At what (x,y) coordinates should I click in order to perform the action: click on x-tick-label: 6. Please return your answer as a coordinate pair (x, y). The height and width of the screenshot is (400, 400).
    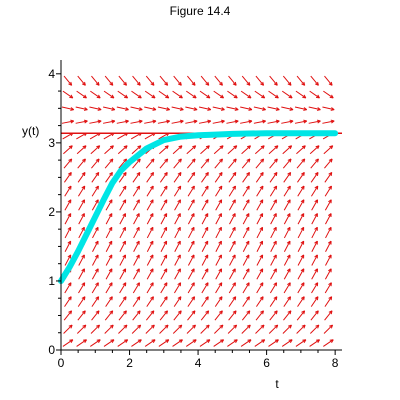
    Looking at the image, I should click on (266, 363).